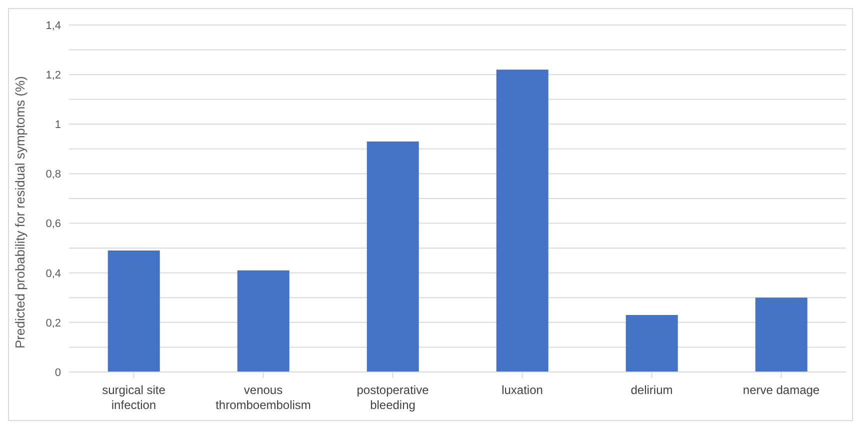  What do you see at coordinates (53, 323) in the screenshot?
I see `y-tick-label: 0,2` at bounding box center [53, 323].